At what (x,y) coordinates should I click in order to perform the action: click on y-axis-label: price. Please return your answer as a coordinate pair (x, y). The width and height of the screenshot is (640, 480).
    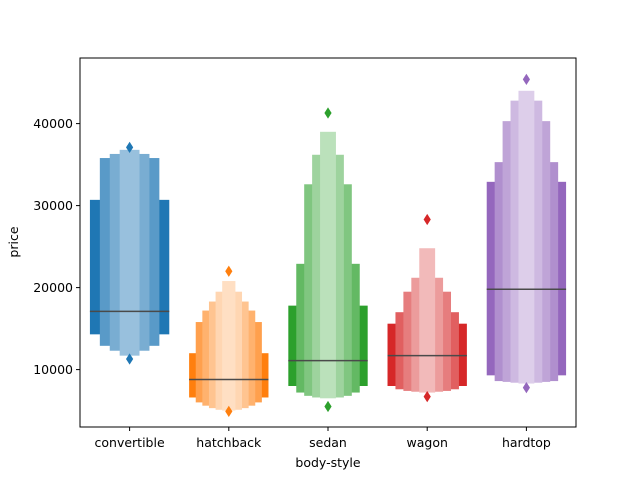
    Looking at the image, I should click on (13, 241).